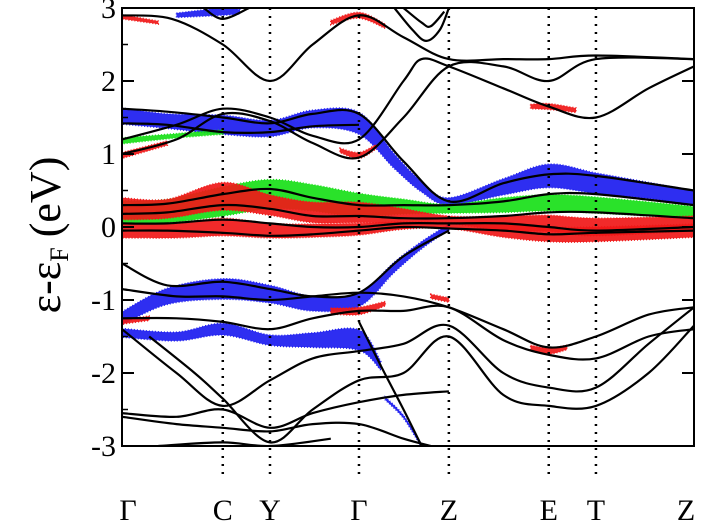 The width and height of the screenshot is (707, 529). I want to click on x-tick-label-7: Z, so click(686, 510).